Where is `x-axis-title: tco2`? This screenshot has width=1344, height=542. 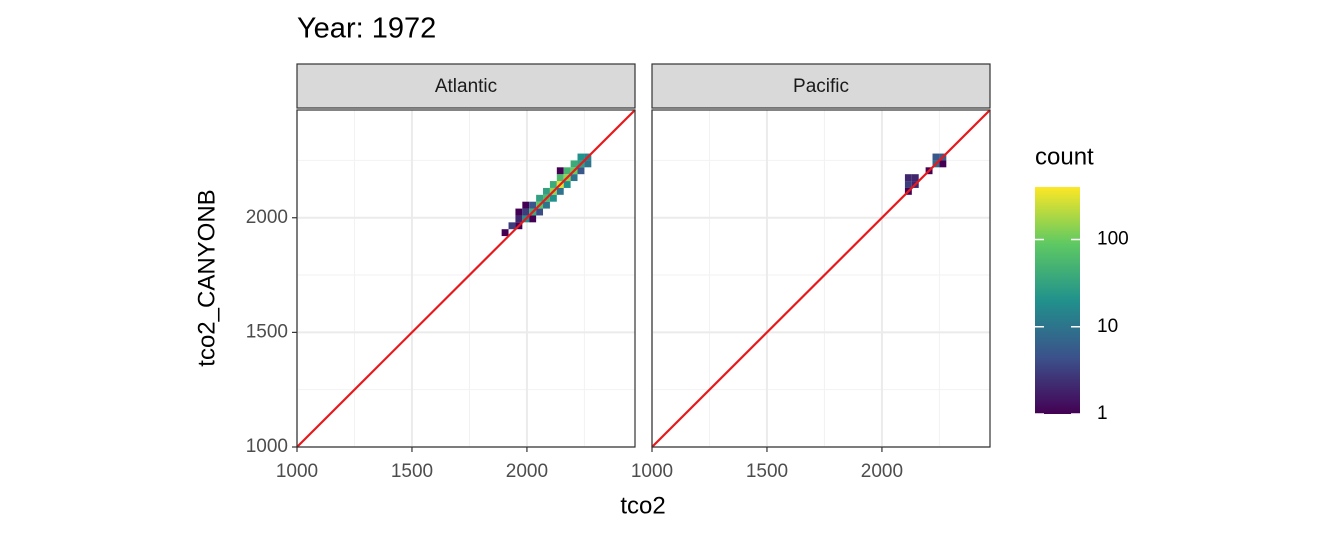
x-axis-title: tco2 is located at coordinates (642, 505).